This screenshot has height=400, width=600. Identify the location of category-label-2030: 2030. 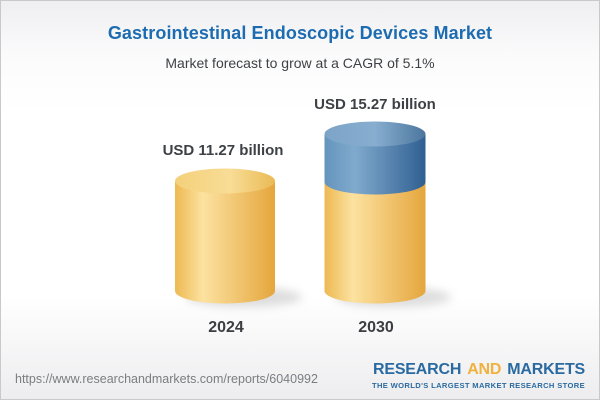
(376, 327).